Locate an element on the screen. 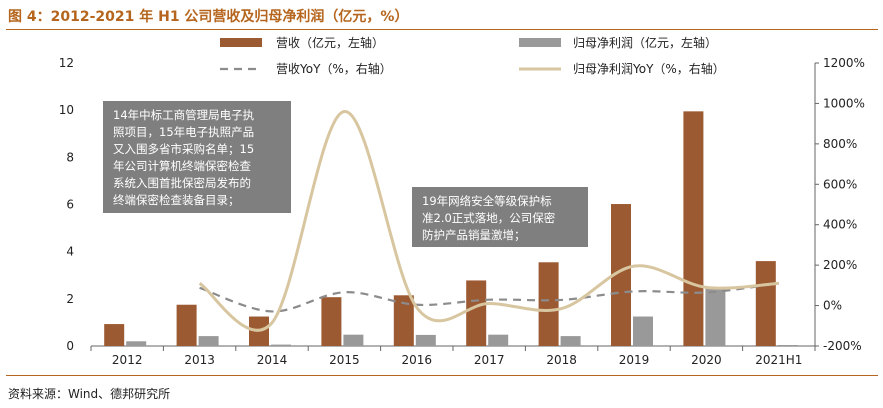 This screenshot has width=883, height=408. legend-label-revenue-yoy: 营收YoY（%，右轴） is located at coordinates (334, 68).